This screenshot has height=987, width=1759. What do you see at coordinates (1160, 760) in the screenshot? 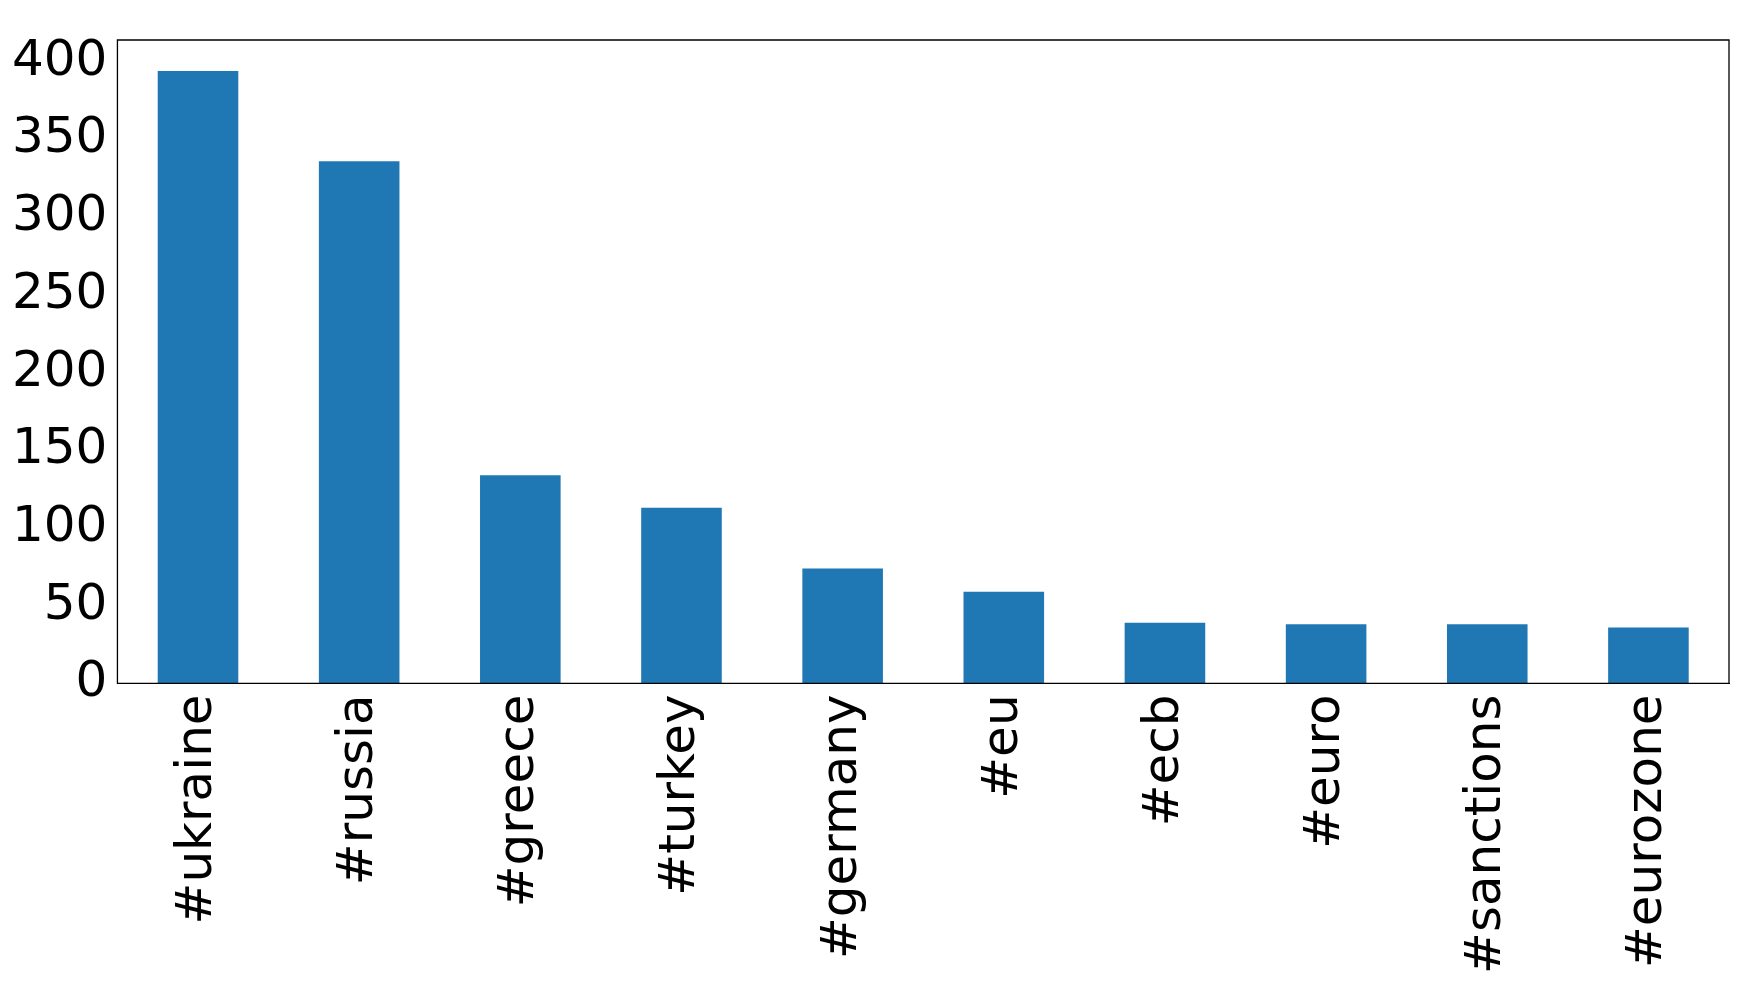
I see `x-tick-label: #ecb` at bounding box center [1160, 760].